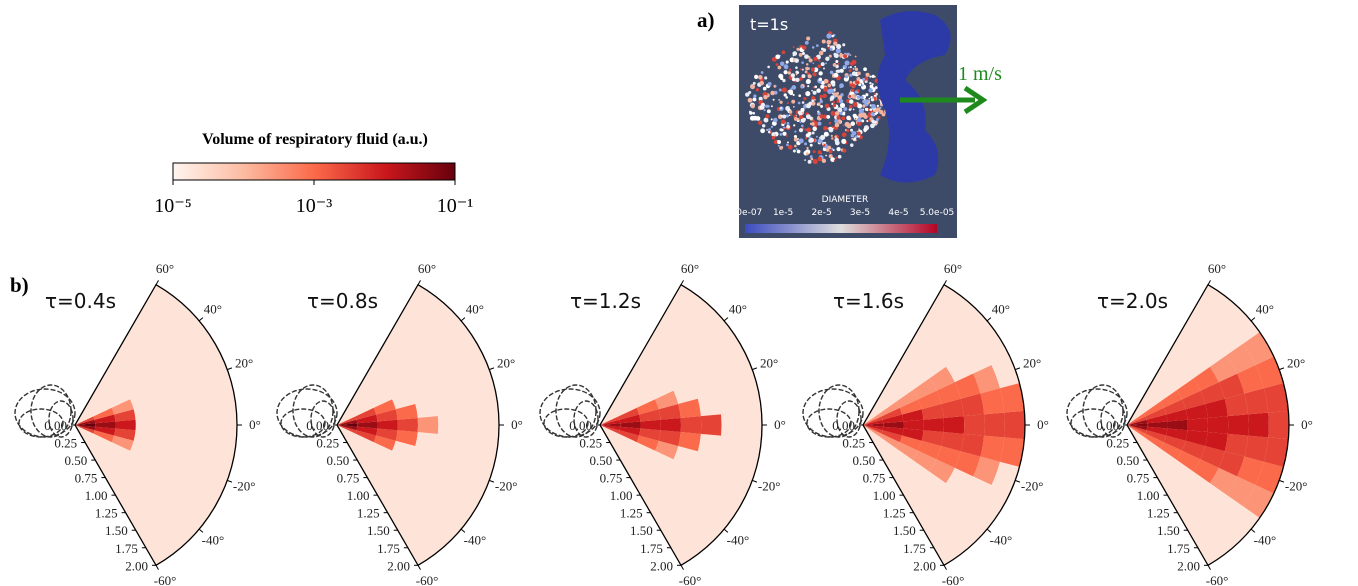 This screenshot has width=1358, height=586. I want to click on theta-tick-label: -20°, so click(1296, 486).